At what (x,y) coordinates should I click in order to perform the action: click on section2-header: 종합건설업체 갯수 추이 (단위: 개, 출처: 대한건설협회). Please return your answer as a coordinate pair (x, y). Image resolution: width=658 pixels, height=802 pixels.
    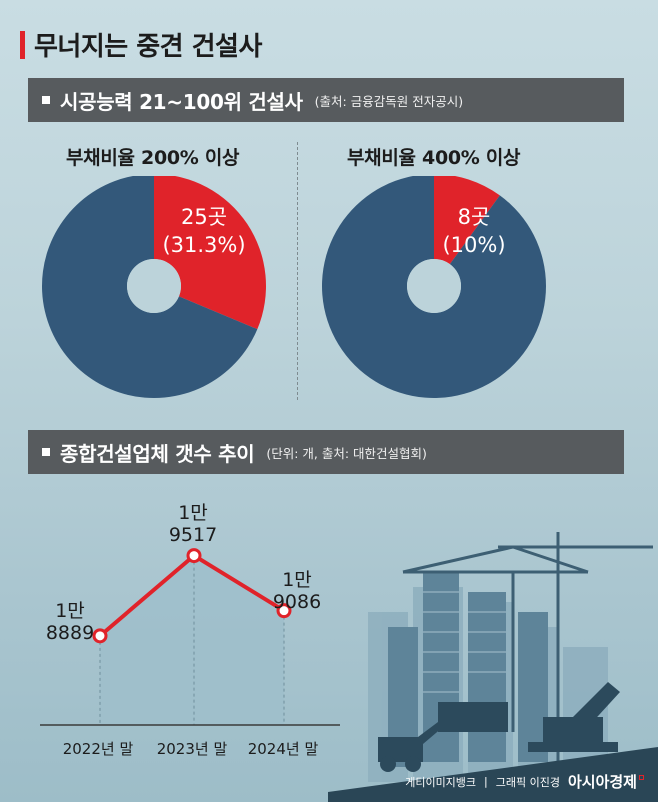
    Looking at the image, I should click on (326, 452).